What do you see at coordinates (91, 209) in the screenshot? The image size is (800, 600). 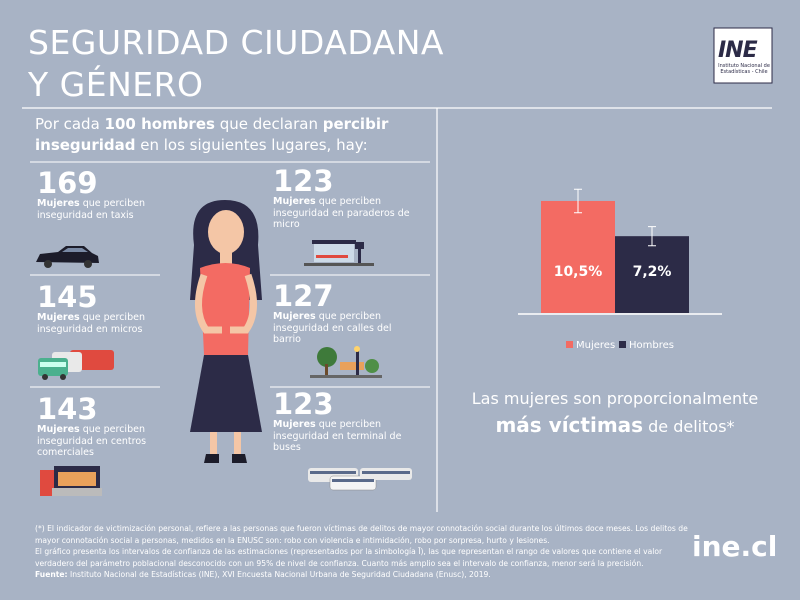 I see `stat-label-text: que perciben inseguridad en taxis` at bounding box center [91, 209].